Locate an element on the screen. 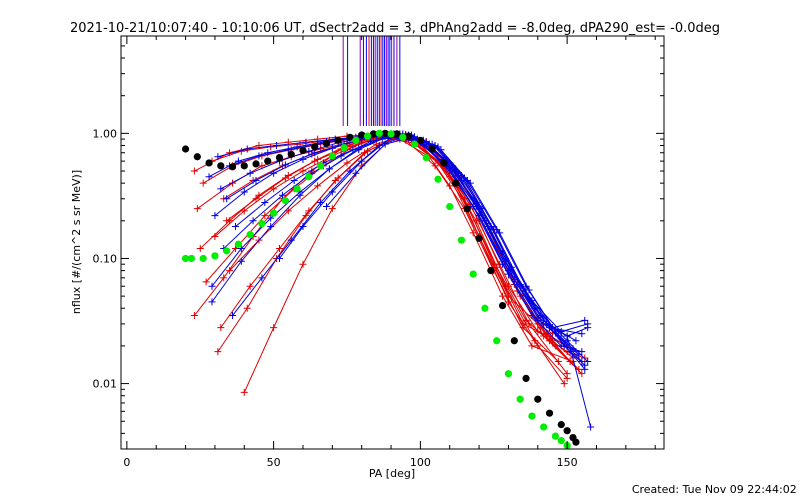 This screenshot has width=800, height=500. x-tick-label: 100 is located at coordinates (420, 462).